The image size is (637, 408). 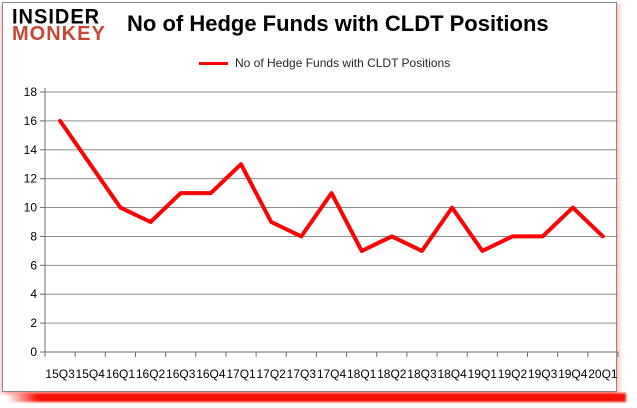 What do you see at coordinates (211, 374) in the screenshot?
I see `x-tick-label: 16Q4` at bounding box center [211, 374].